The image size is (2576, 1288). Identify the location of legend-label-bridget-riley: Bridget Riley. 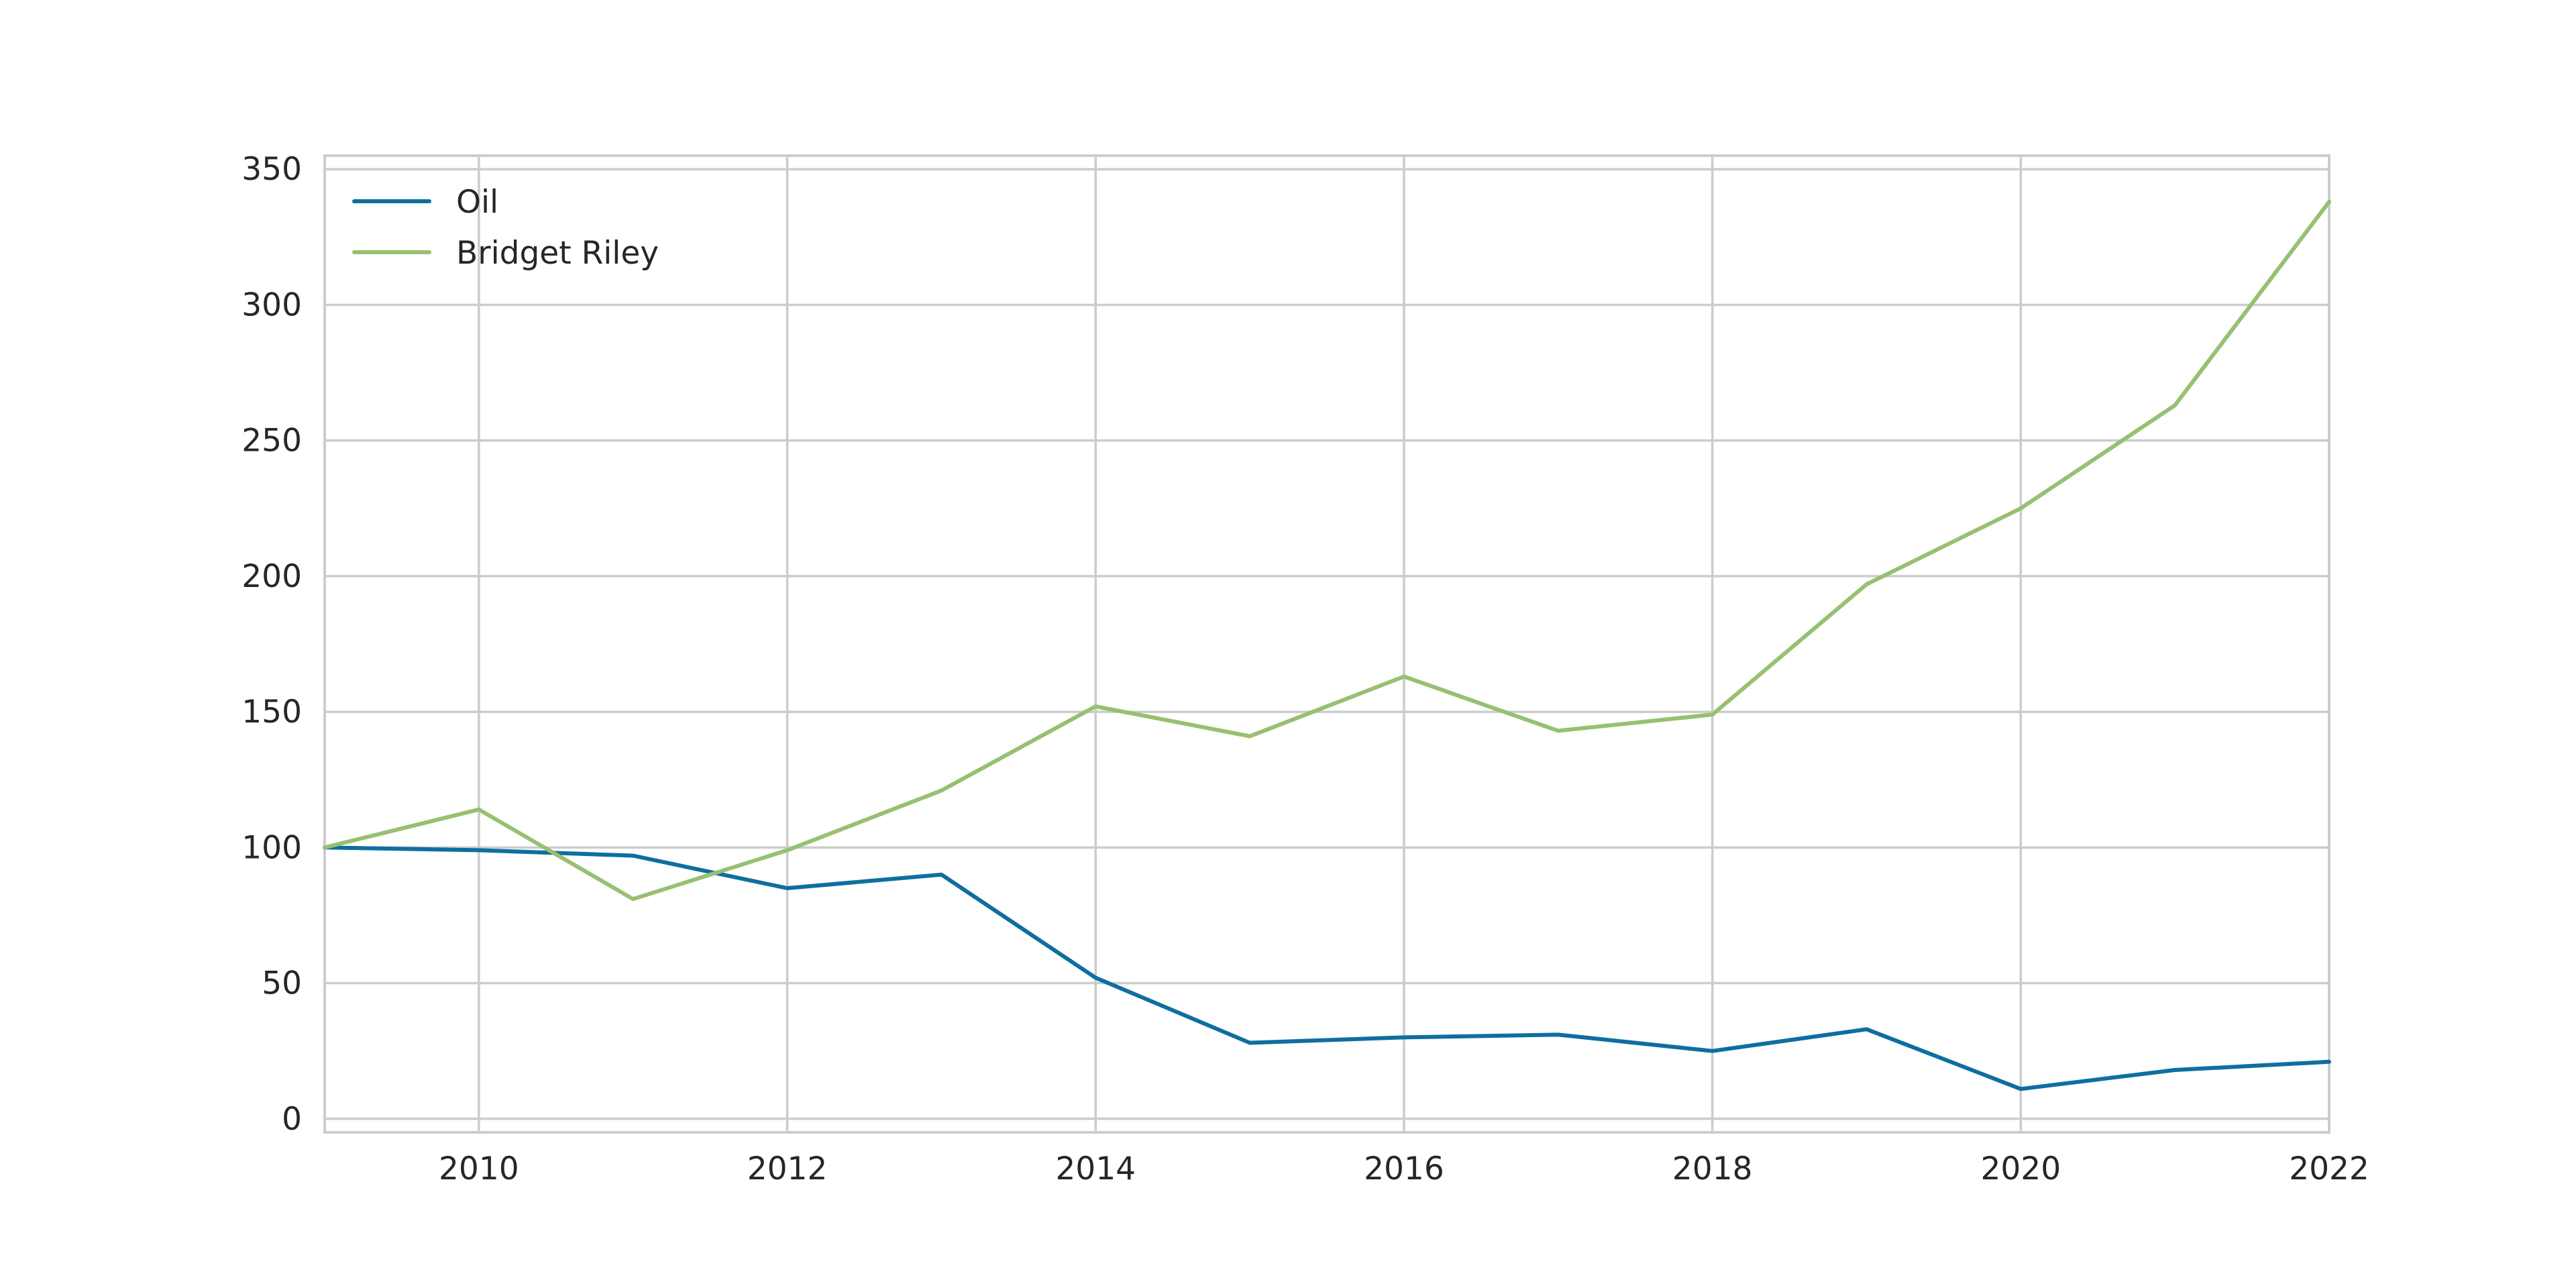
(557, 253).